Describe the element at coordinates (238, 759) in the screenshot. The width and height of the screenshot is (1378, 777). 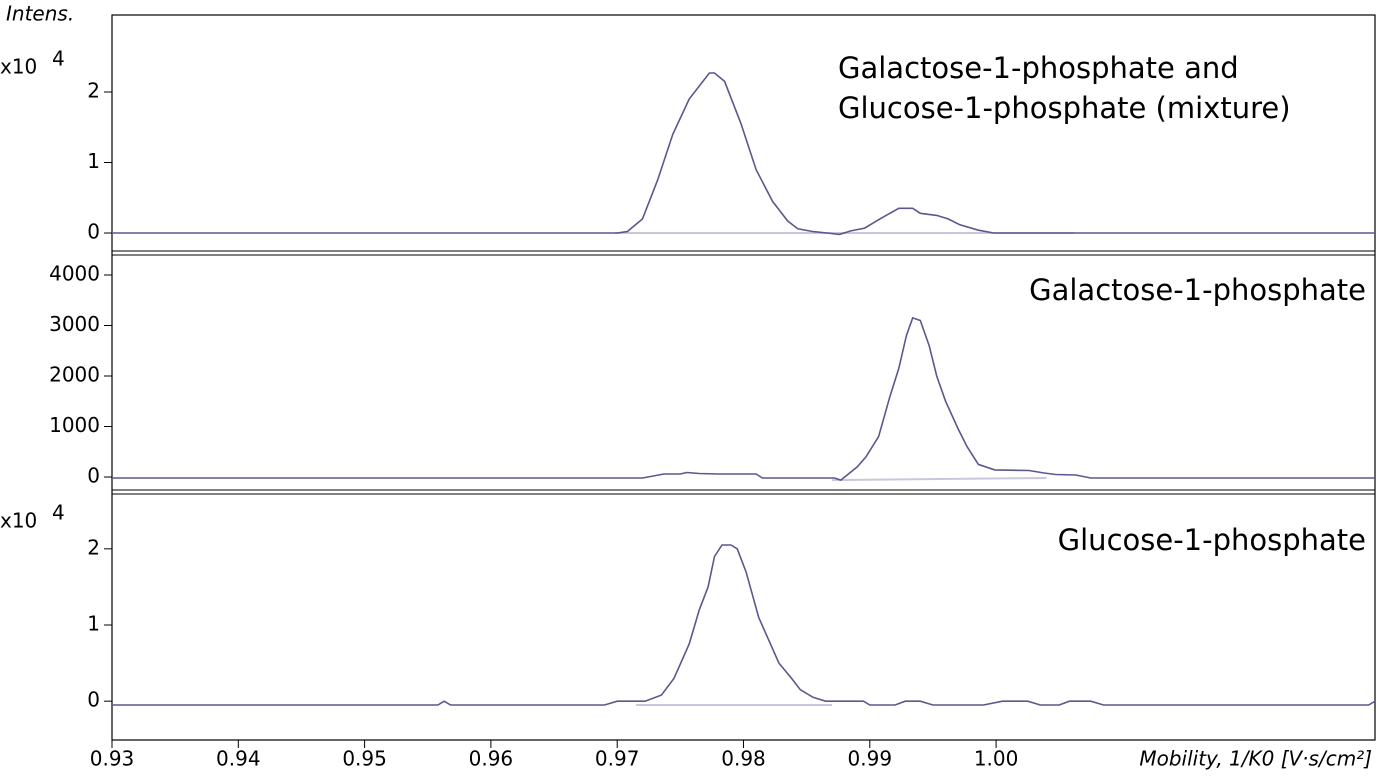
I see `x-tick-label: 0.94` at that location.